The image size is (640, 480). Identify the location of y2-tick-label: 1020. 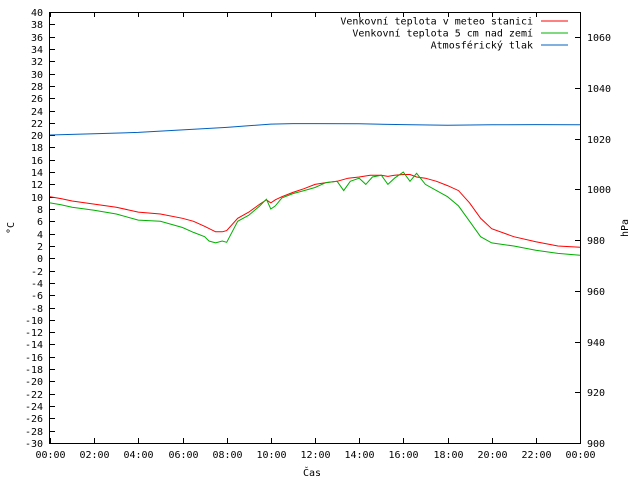
(599, 140).